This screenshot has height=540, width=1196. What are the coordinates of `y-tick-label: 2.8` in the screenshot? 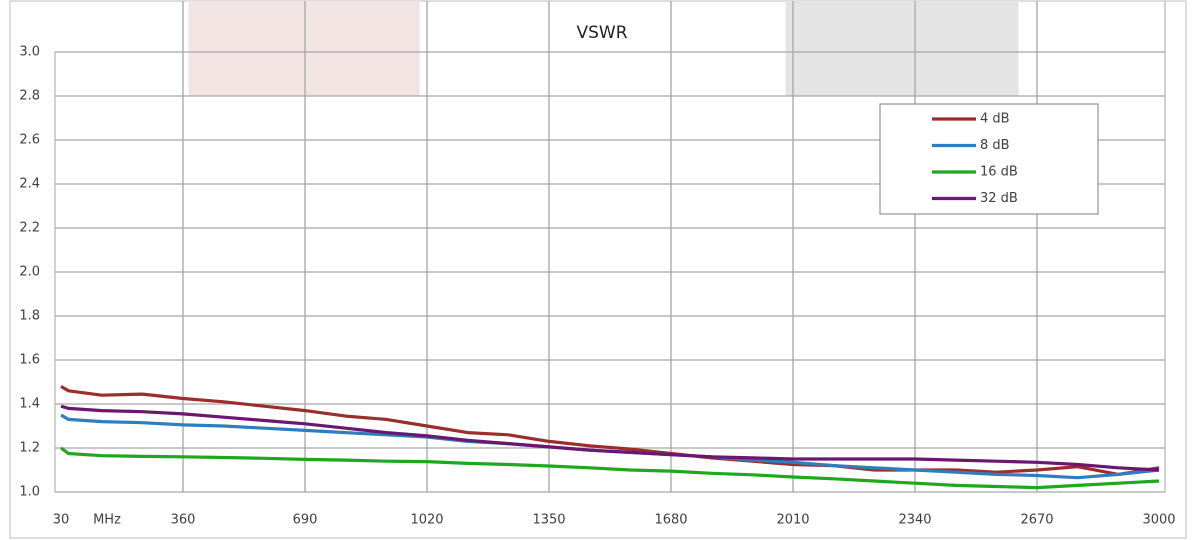 It's located at (29, 96).